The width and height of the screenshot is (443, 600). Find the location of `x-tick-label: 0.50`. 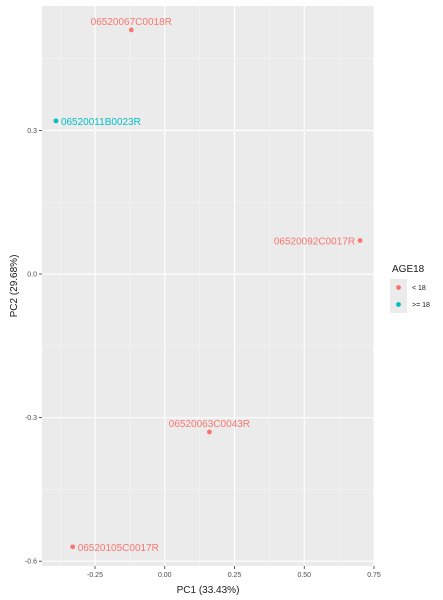

x-tick-label: 0.50 is located at coordinates (304, 575).